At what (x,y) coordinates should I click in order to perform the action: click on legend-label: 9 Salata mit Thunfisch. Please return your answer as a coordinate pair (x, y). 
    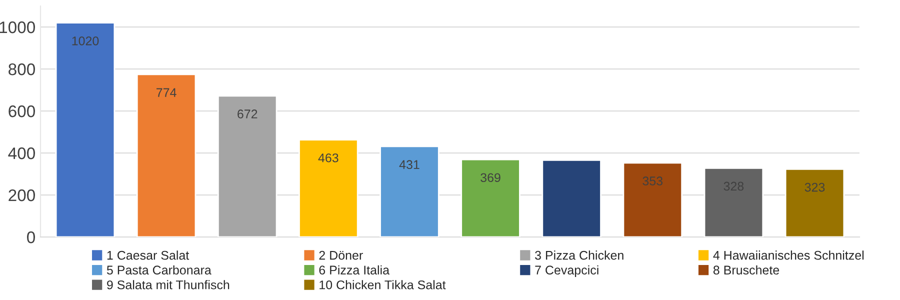
    Looking at the image, I should click on (168, 285).